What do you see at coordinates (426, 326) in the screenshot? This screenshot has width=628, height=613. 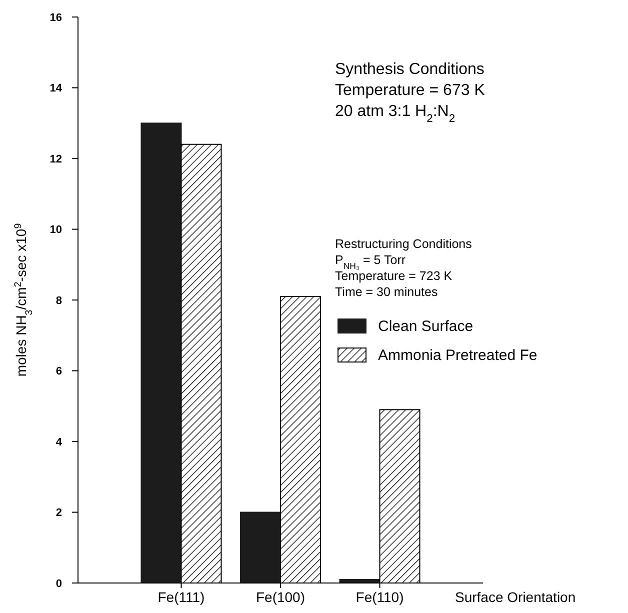 I see `legend-label: Clean Surface` at bounding box center [426, 326].